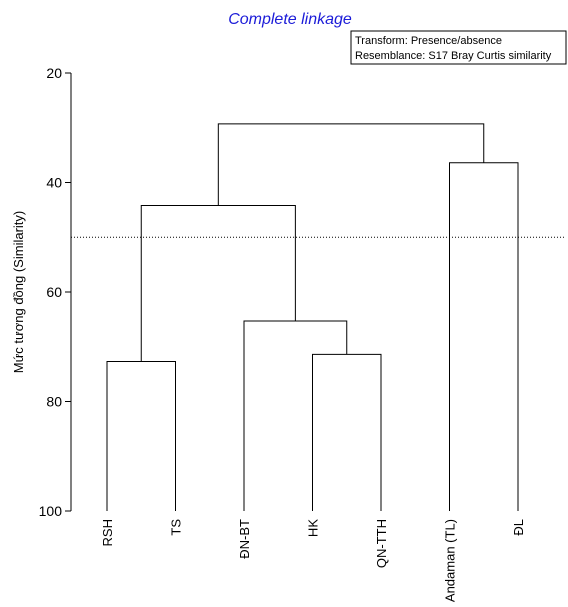  Describe the element at coordinates (51, 511) in the screenshot. I see `y-tick-label: 100` at that location.